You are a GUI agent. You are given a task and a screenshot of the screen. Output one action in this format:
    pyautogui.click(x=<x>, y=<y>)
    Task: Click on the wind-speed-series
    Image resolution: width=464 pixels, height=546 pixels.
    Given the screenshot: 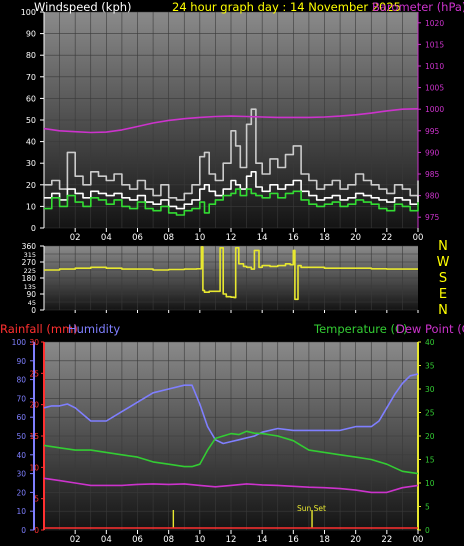 What is the action you would take?
    pyautogui.click(x=231, y=190)
    